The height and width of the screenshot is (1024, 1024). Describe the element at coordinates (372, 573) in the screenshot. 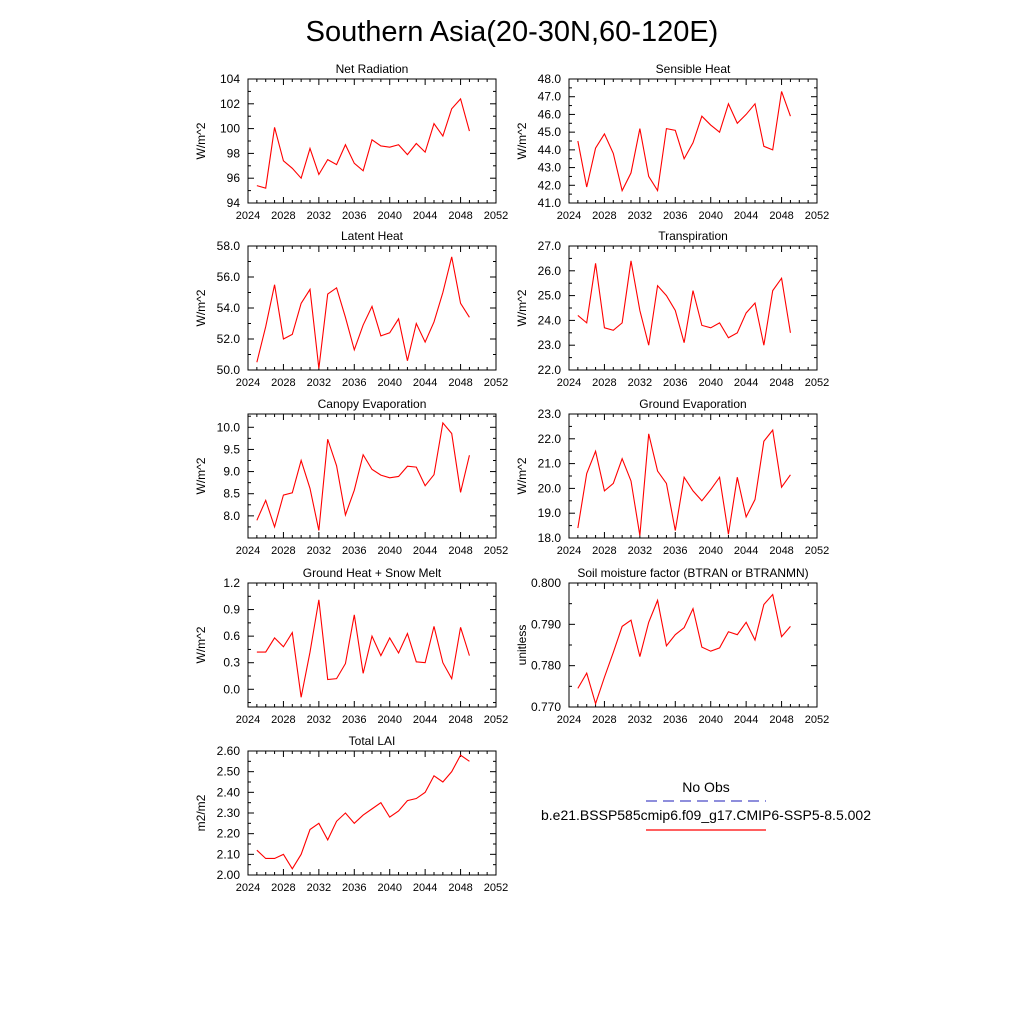

I see `panel-title: Ground Heat + Snow Melt` at that location.